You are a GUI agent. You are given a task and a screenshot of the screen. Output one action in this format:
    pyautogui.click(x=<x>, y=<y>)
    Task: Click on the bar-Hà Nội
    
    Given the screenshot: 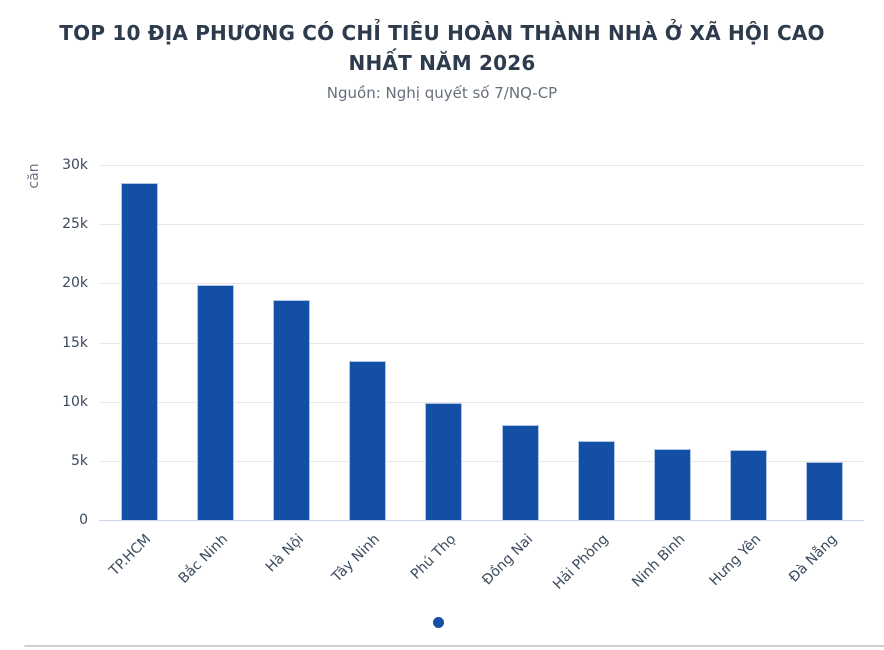 What is the action you would take?
    pyautogui.click(x=291, y=409)
    